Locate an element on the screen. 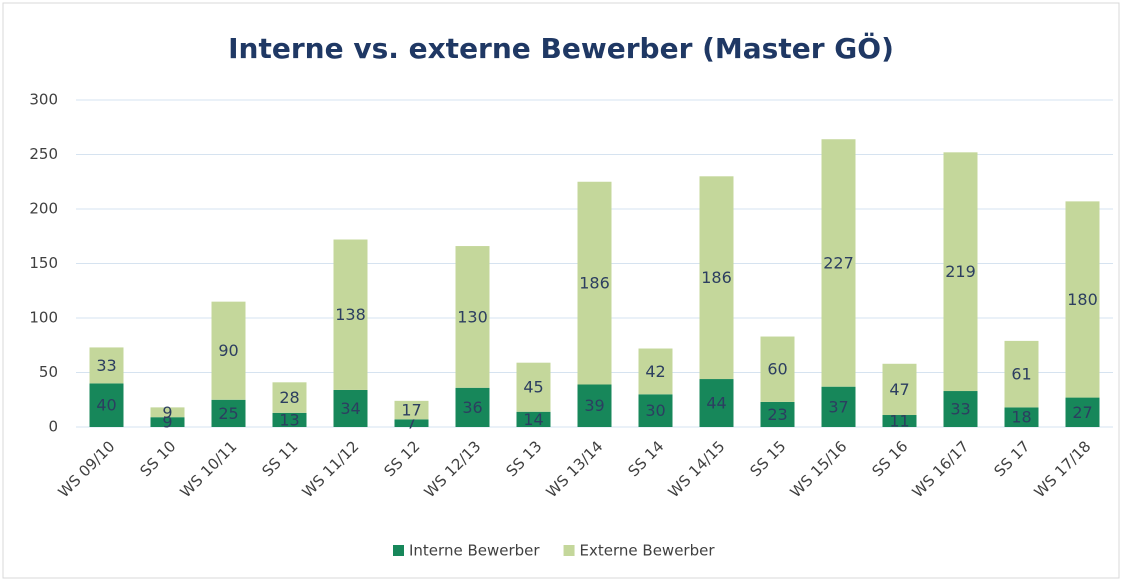 The image size is (1123, 582). data-label: 30 is located at coordinates (655, 410).